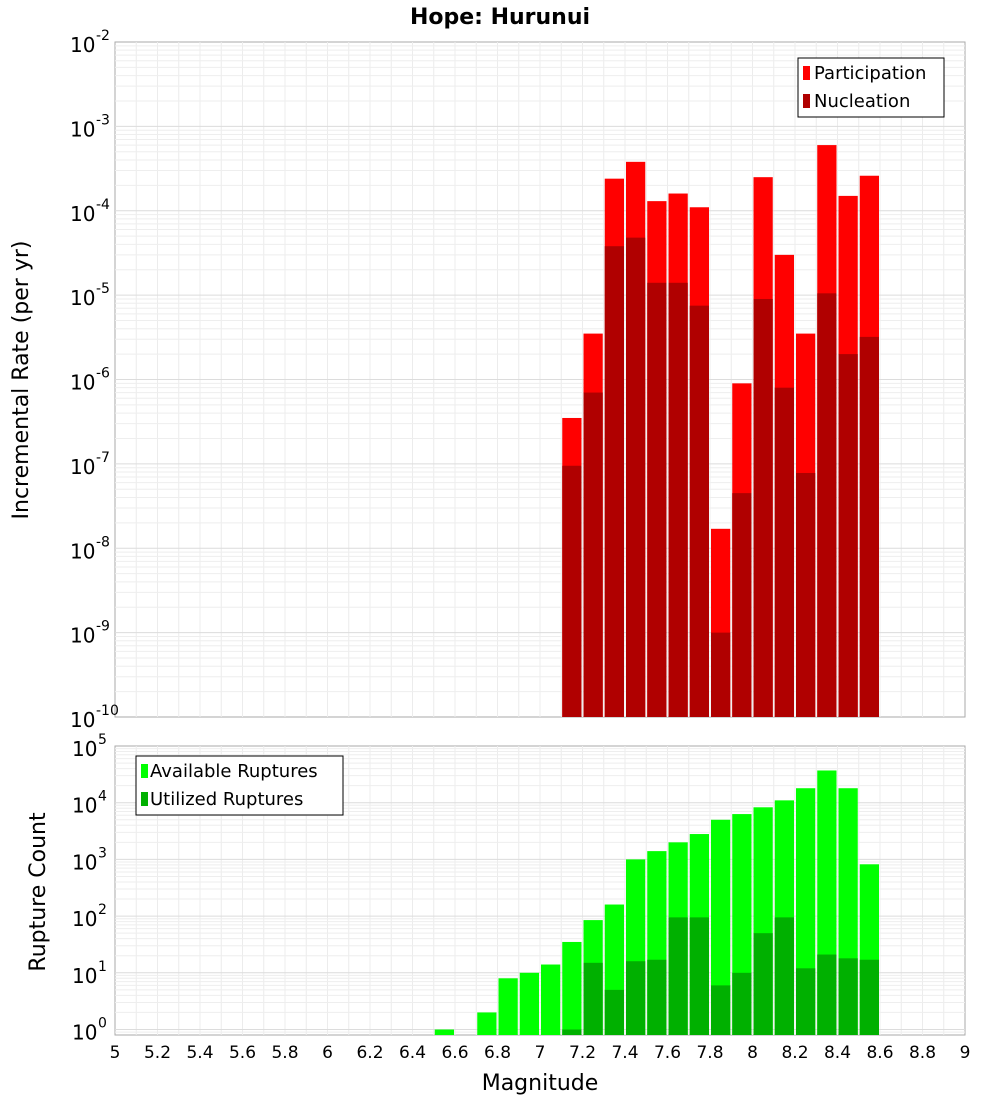 The width and height of the screenshot is (1000, 1100). Describe the element at coordinates (103, 627) in the screenshot. I see `svg-text: -9` at that location.